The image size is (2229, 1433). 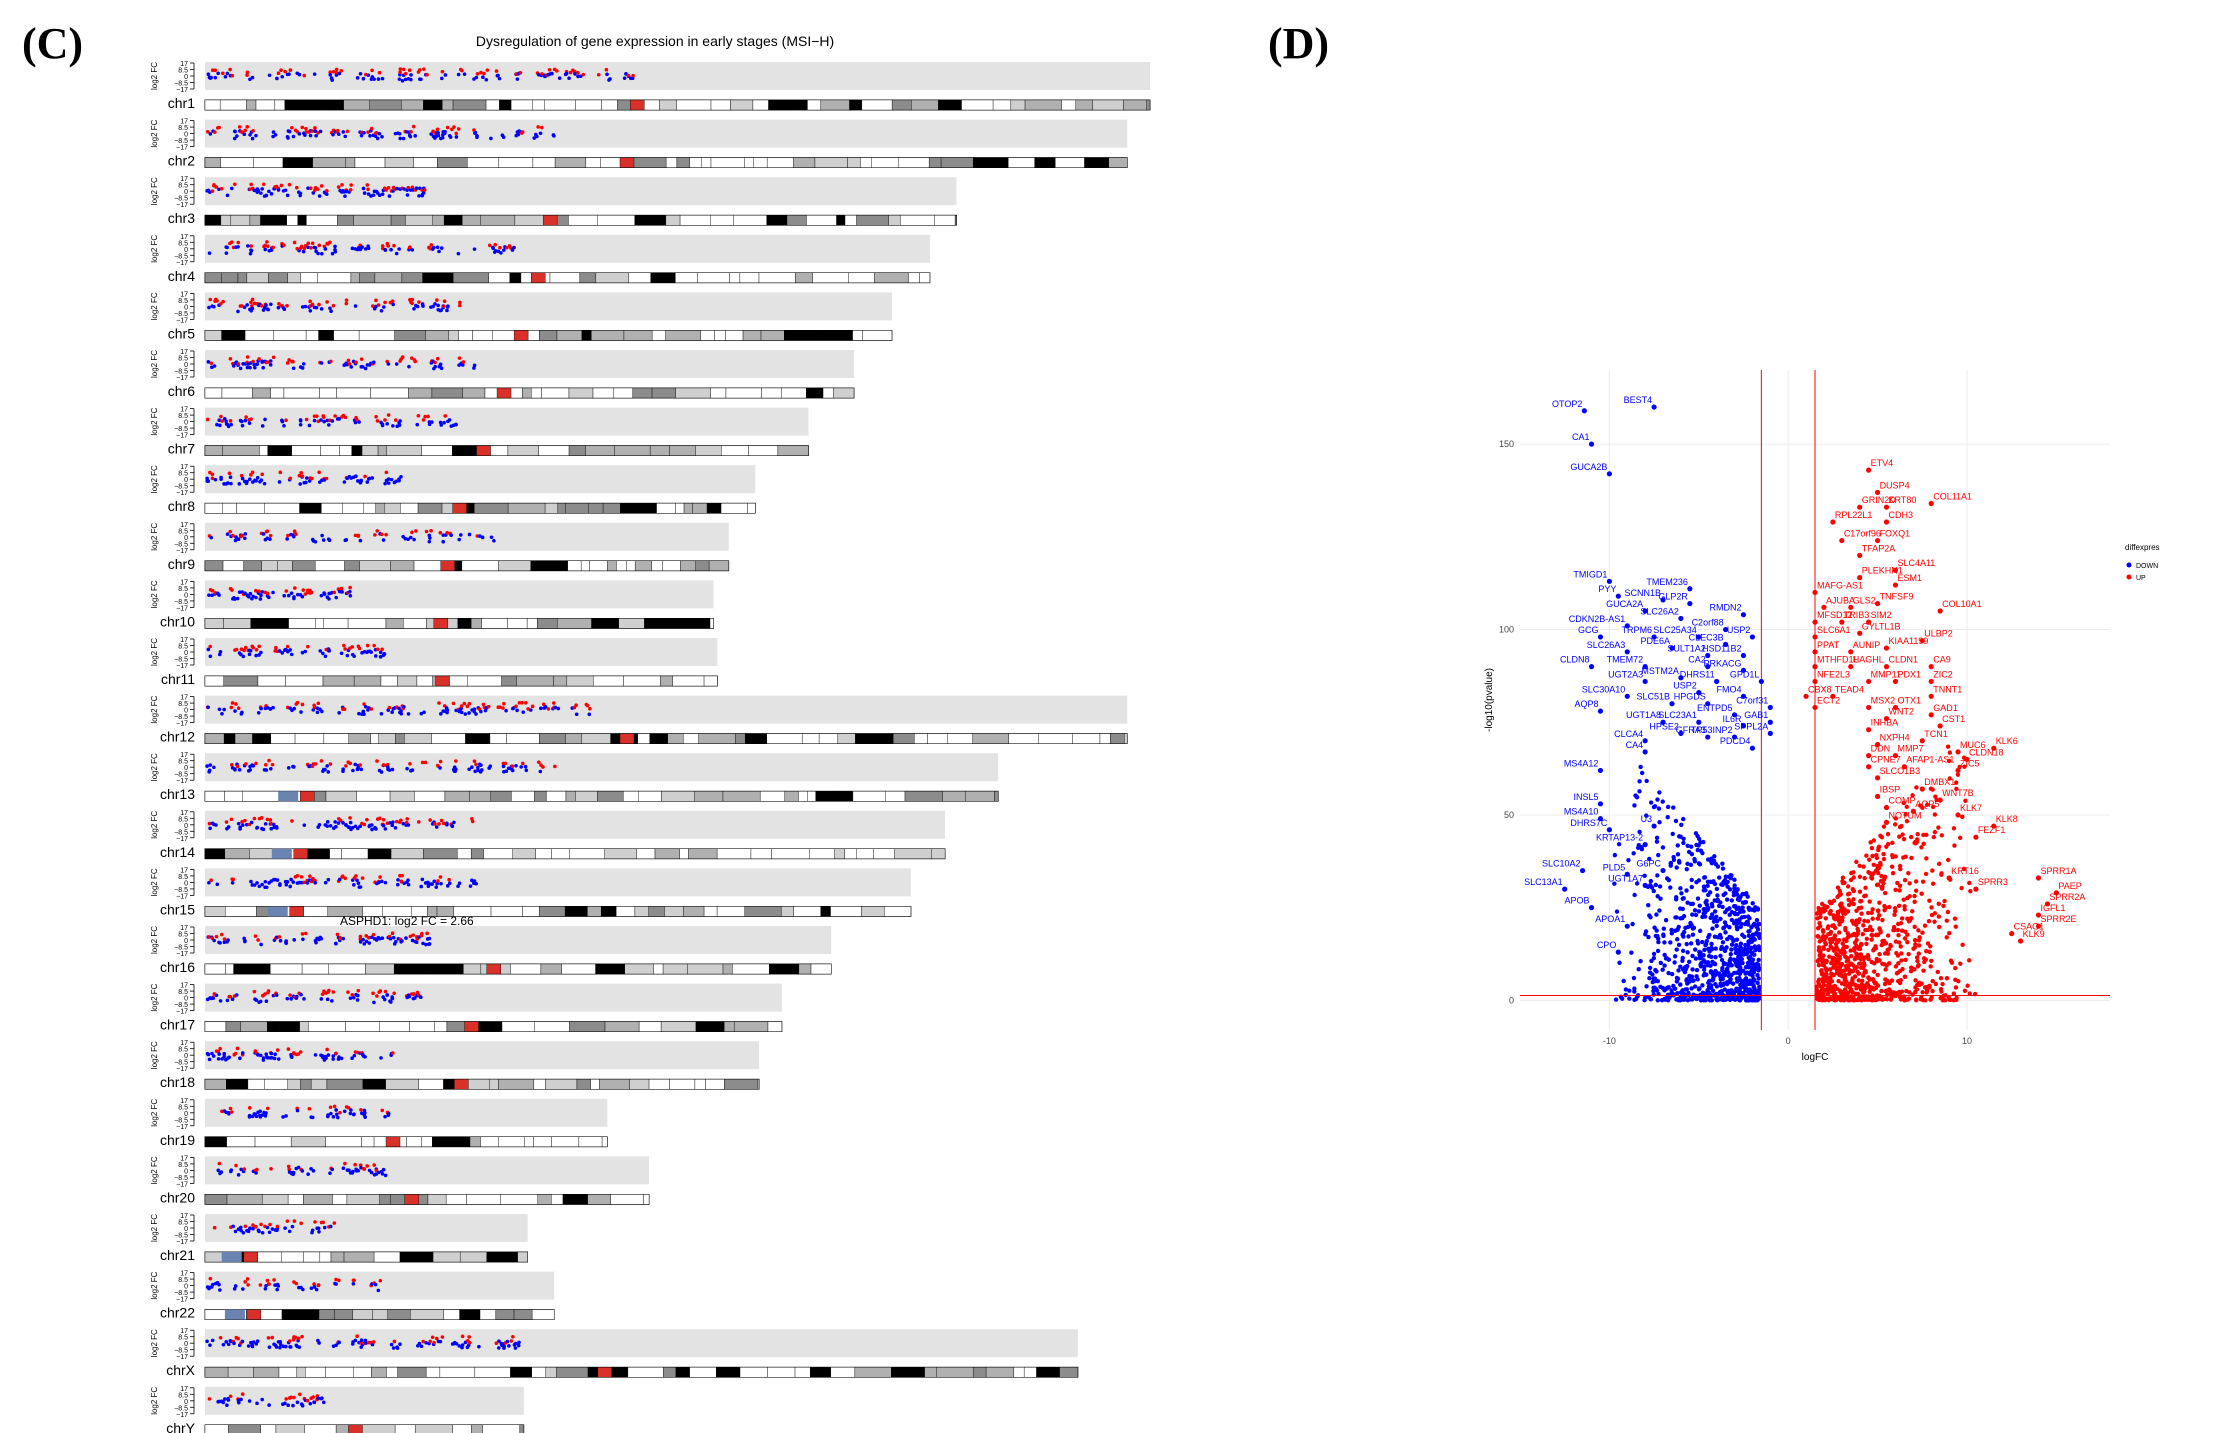 What do you see at coordinates (177, 1025) in the screenshot?
I see `chromosome-label: chr17` at bounding box center [177, 1025].